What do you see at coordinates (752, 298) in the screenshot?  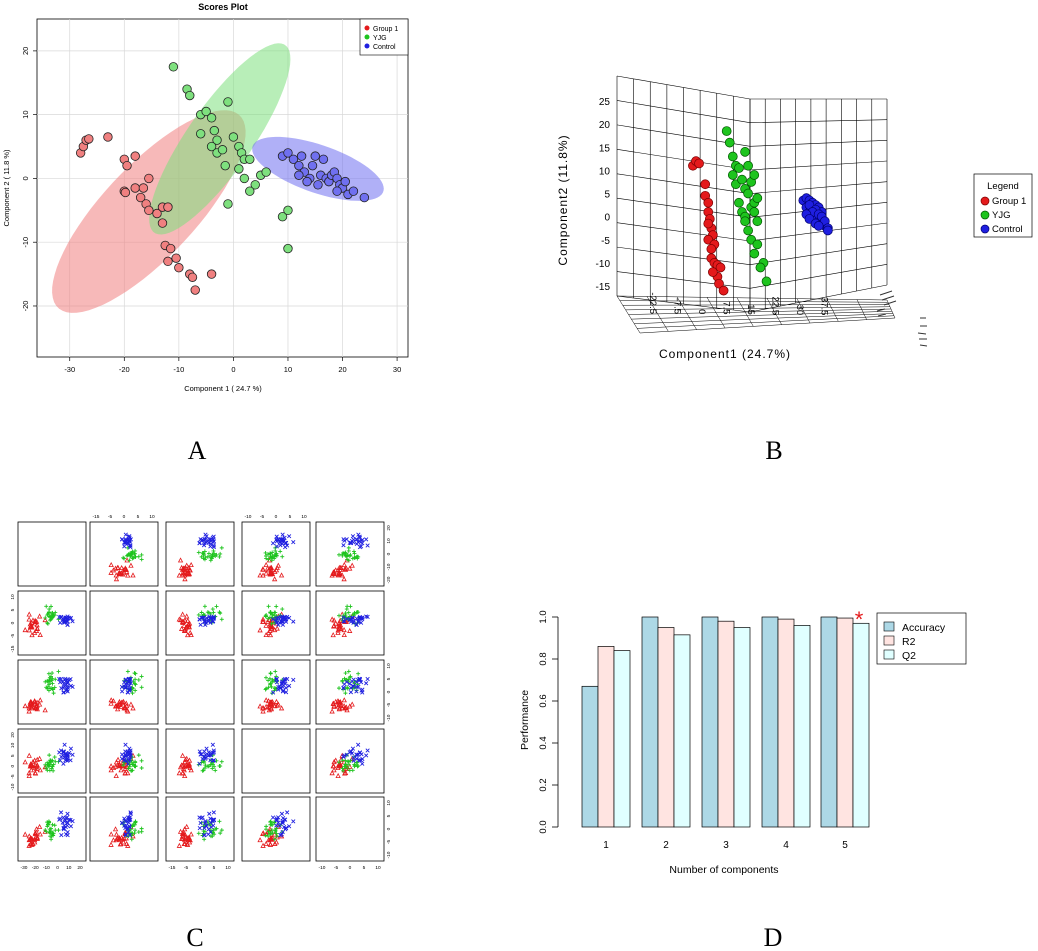 I see `chart-b-floor-h` at bounding box center [752, 298].